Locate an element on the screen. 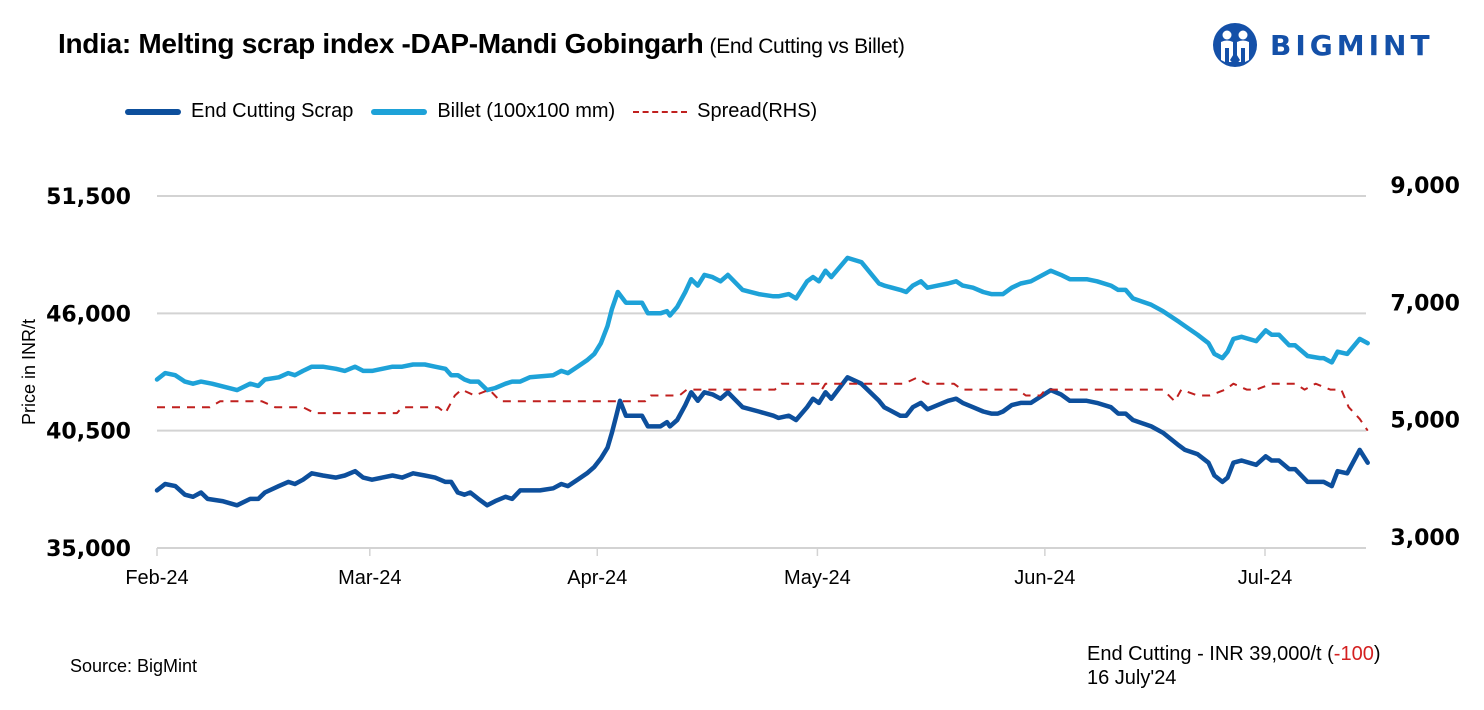 The image size is (1484, 710). price-change: -100 is located at coordinates (1353, 654).